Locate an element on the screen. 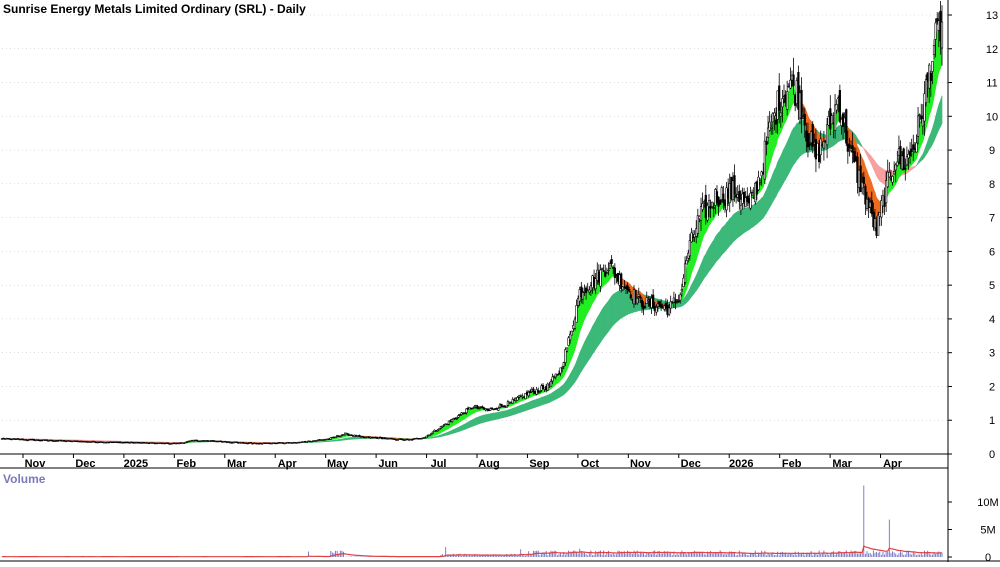 The image size is (1000, 567). price-tick-label: 11 is located at coordinates (991, 84).